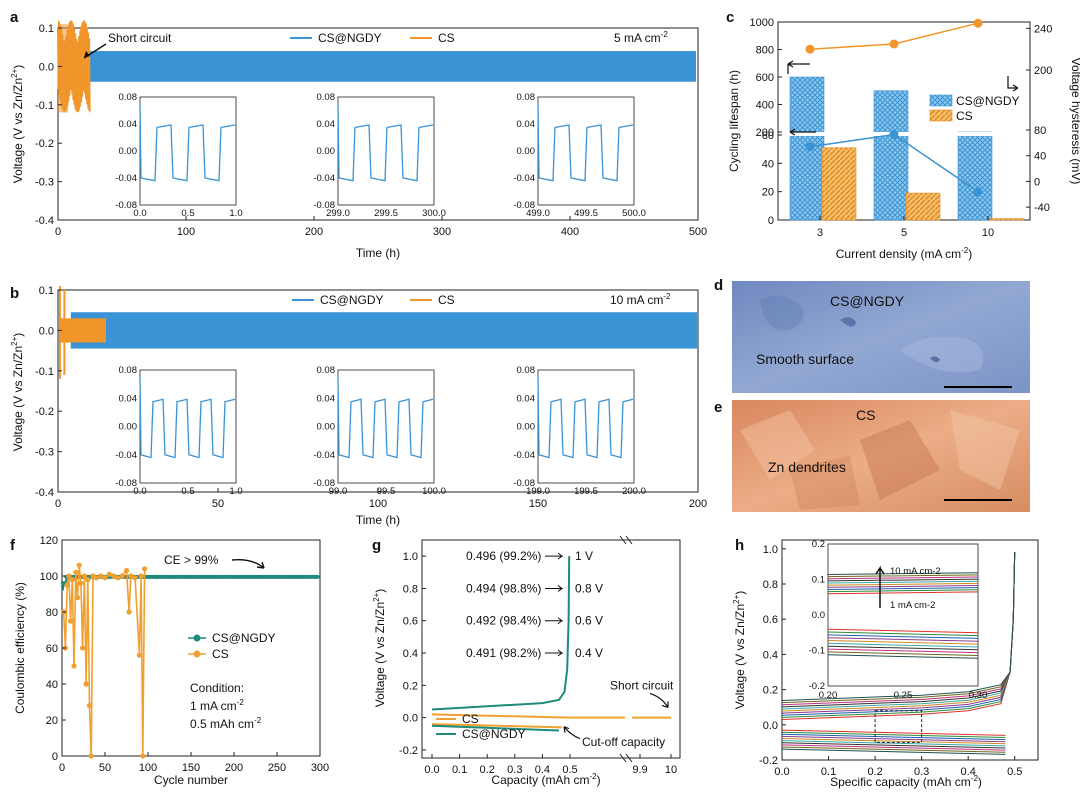 The image size is (1080, 797). I want to click on inset-b2-trace, so click(385, 418).